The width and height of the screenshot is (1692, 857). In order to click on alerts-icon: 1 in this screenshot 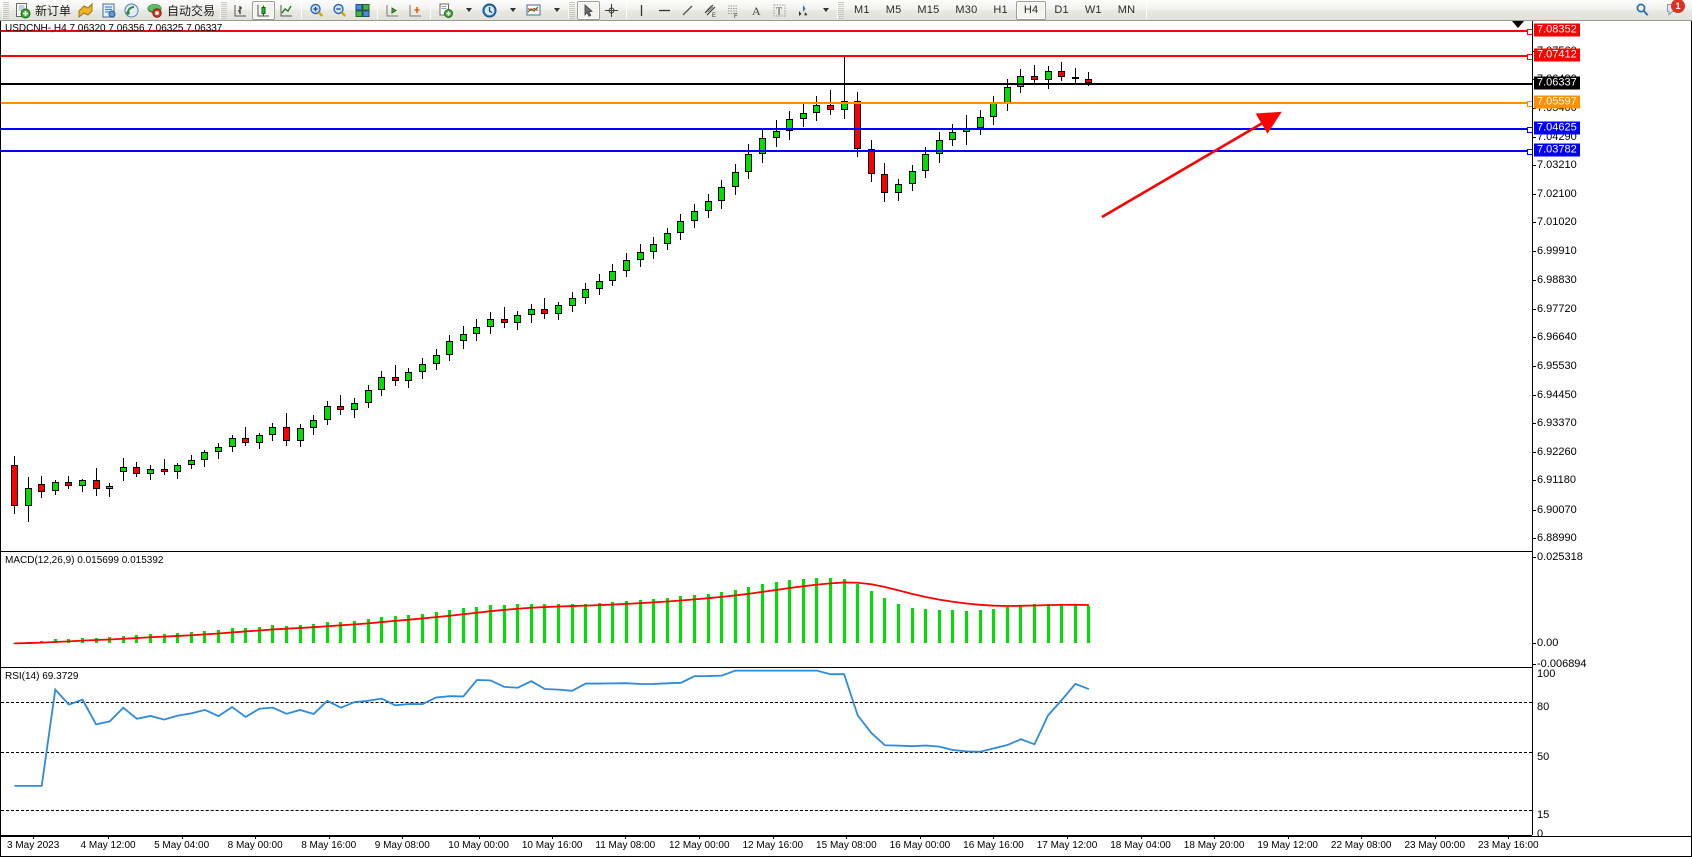, I will do `click(1674, 10)`.